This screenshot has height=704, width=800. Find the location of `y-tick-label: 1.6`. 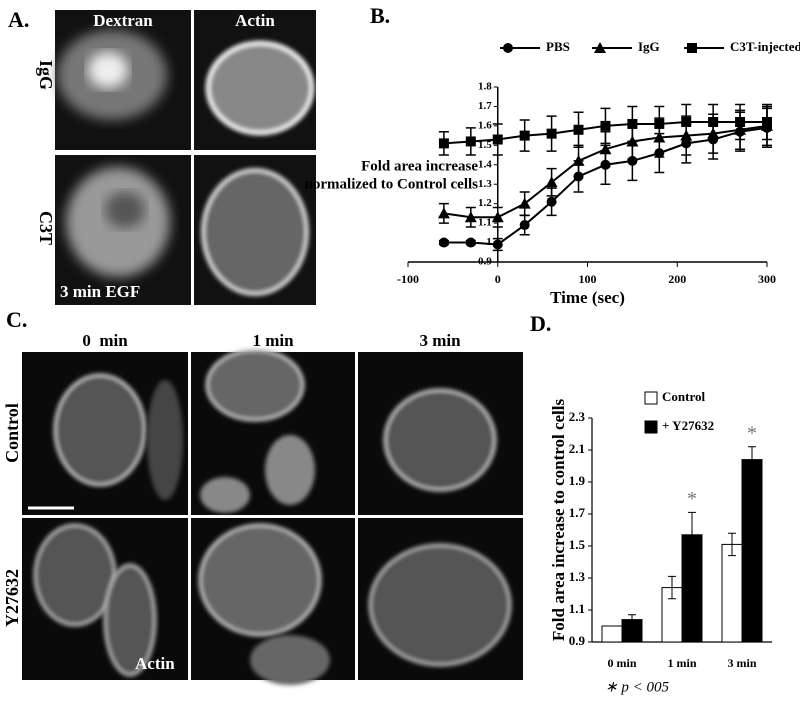

y-tick-label: 1.6 is located at coordinates (485, 125).